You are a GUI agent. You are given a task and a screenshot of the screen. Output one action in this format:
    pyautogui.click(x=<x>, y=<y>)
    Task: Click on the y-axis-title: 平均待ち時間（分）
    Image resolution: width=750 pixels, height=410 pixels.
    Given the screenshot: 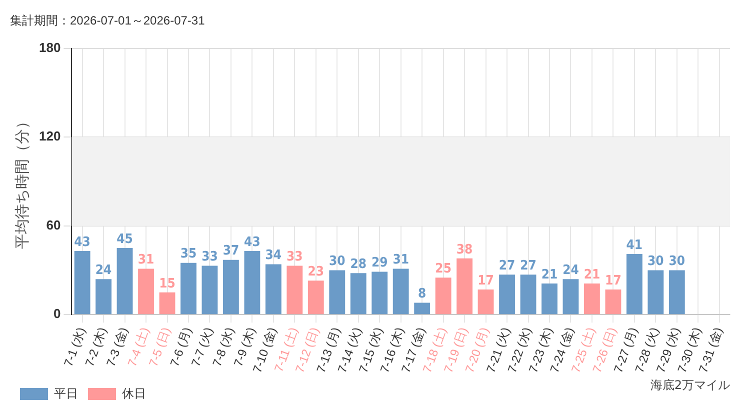 What is the action you would take?
    pyautogui.click(x=23, y=181)
    